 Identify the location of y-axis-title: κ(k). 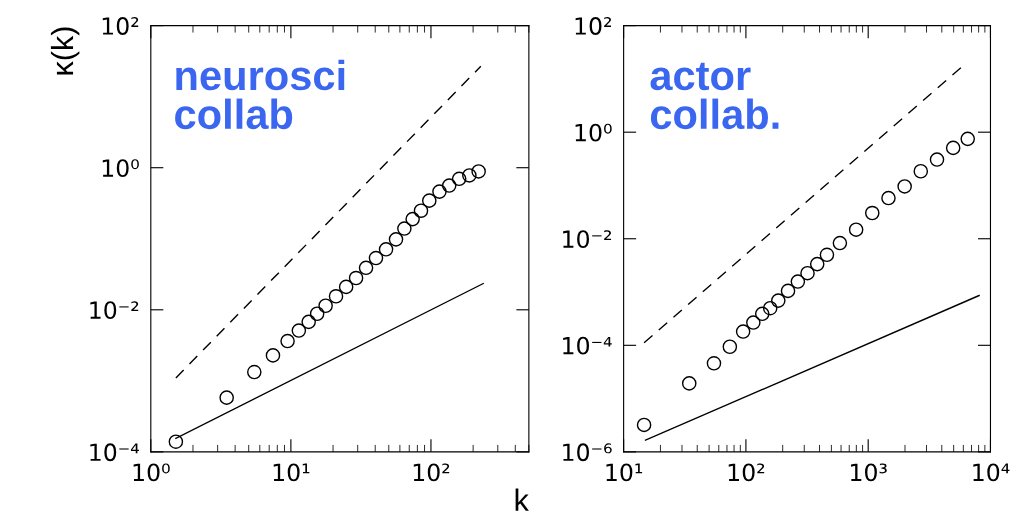
(65, 51).